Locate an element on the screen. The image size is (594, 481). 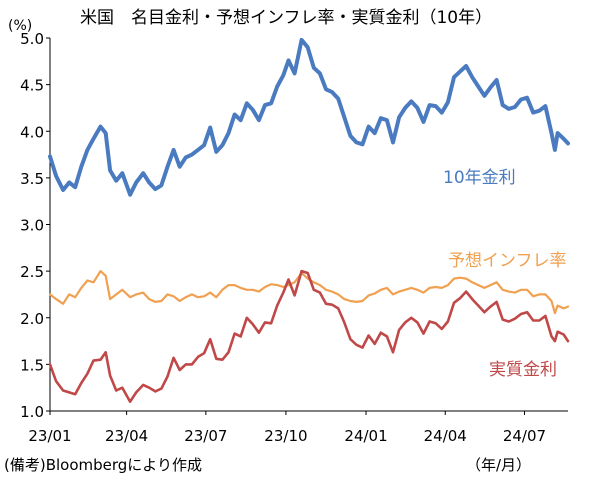
y-tick-label: 2.0 is located at coordinates (32, 319).